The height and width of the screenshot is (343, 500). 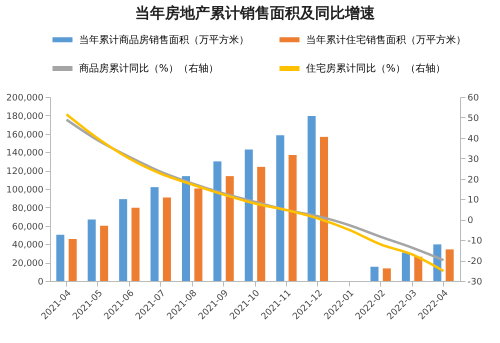 I want to click on y2-tick-label: 30, so click(x=474, y=159).